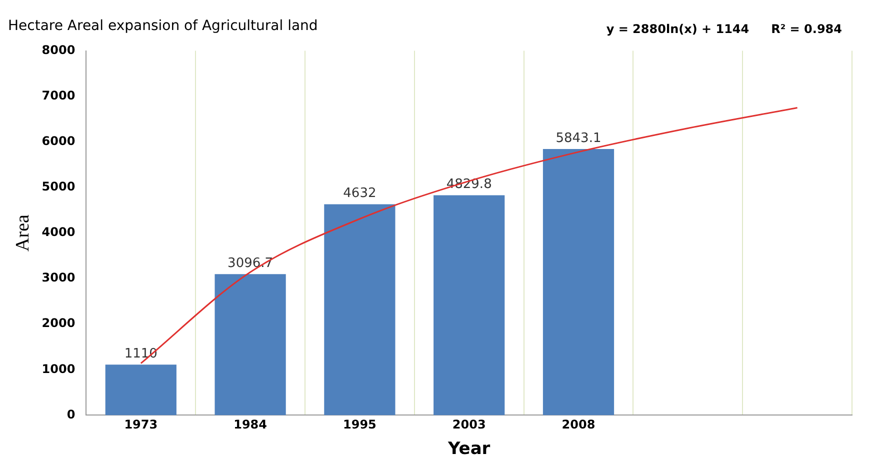  What do you see at coordinates (469, 449) in the screenshot?
I see `x-axis-title: Year` at bounding box center [469, 449].